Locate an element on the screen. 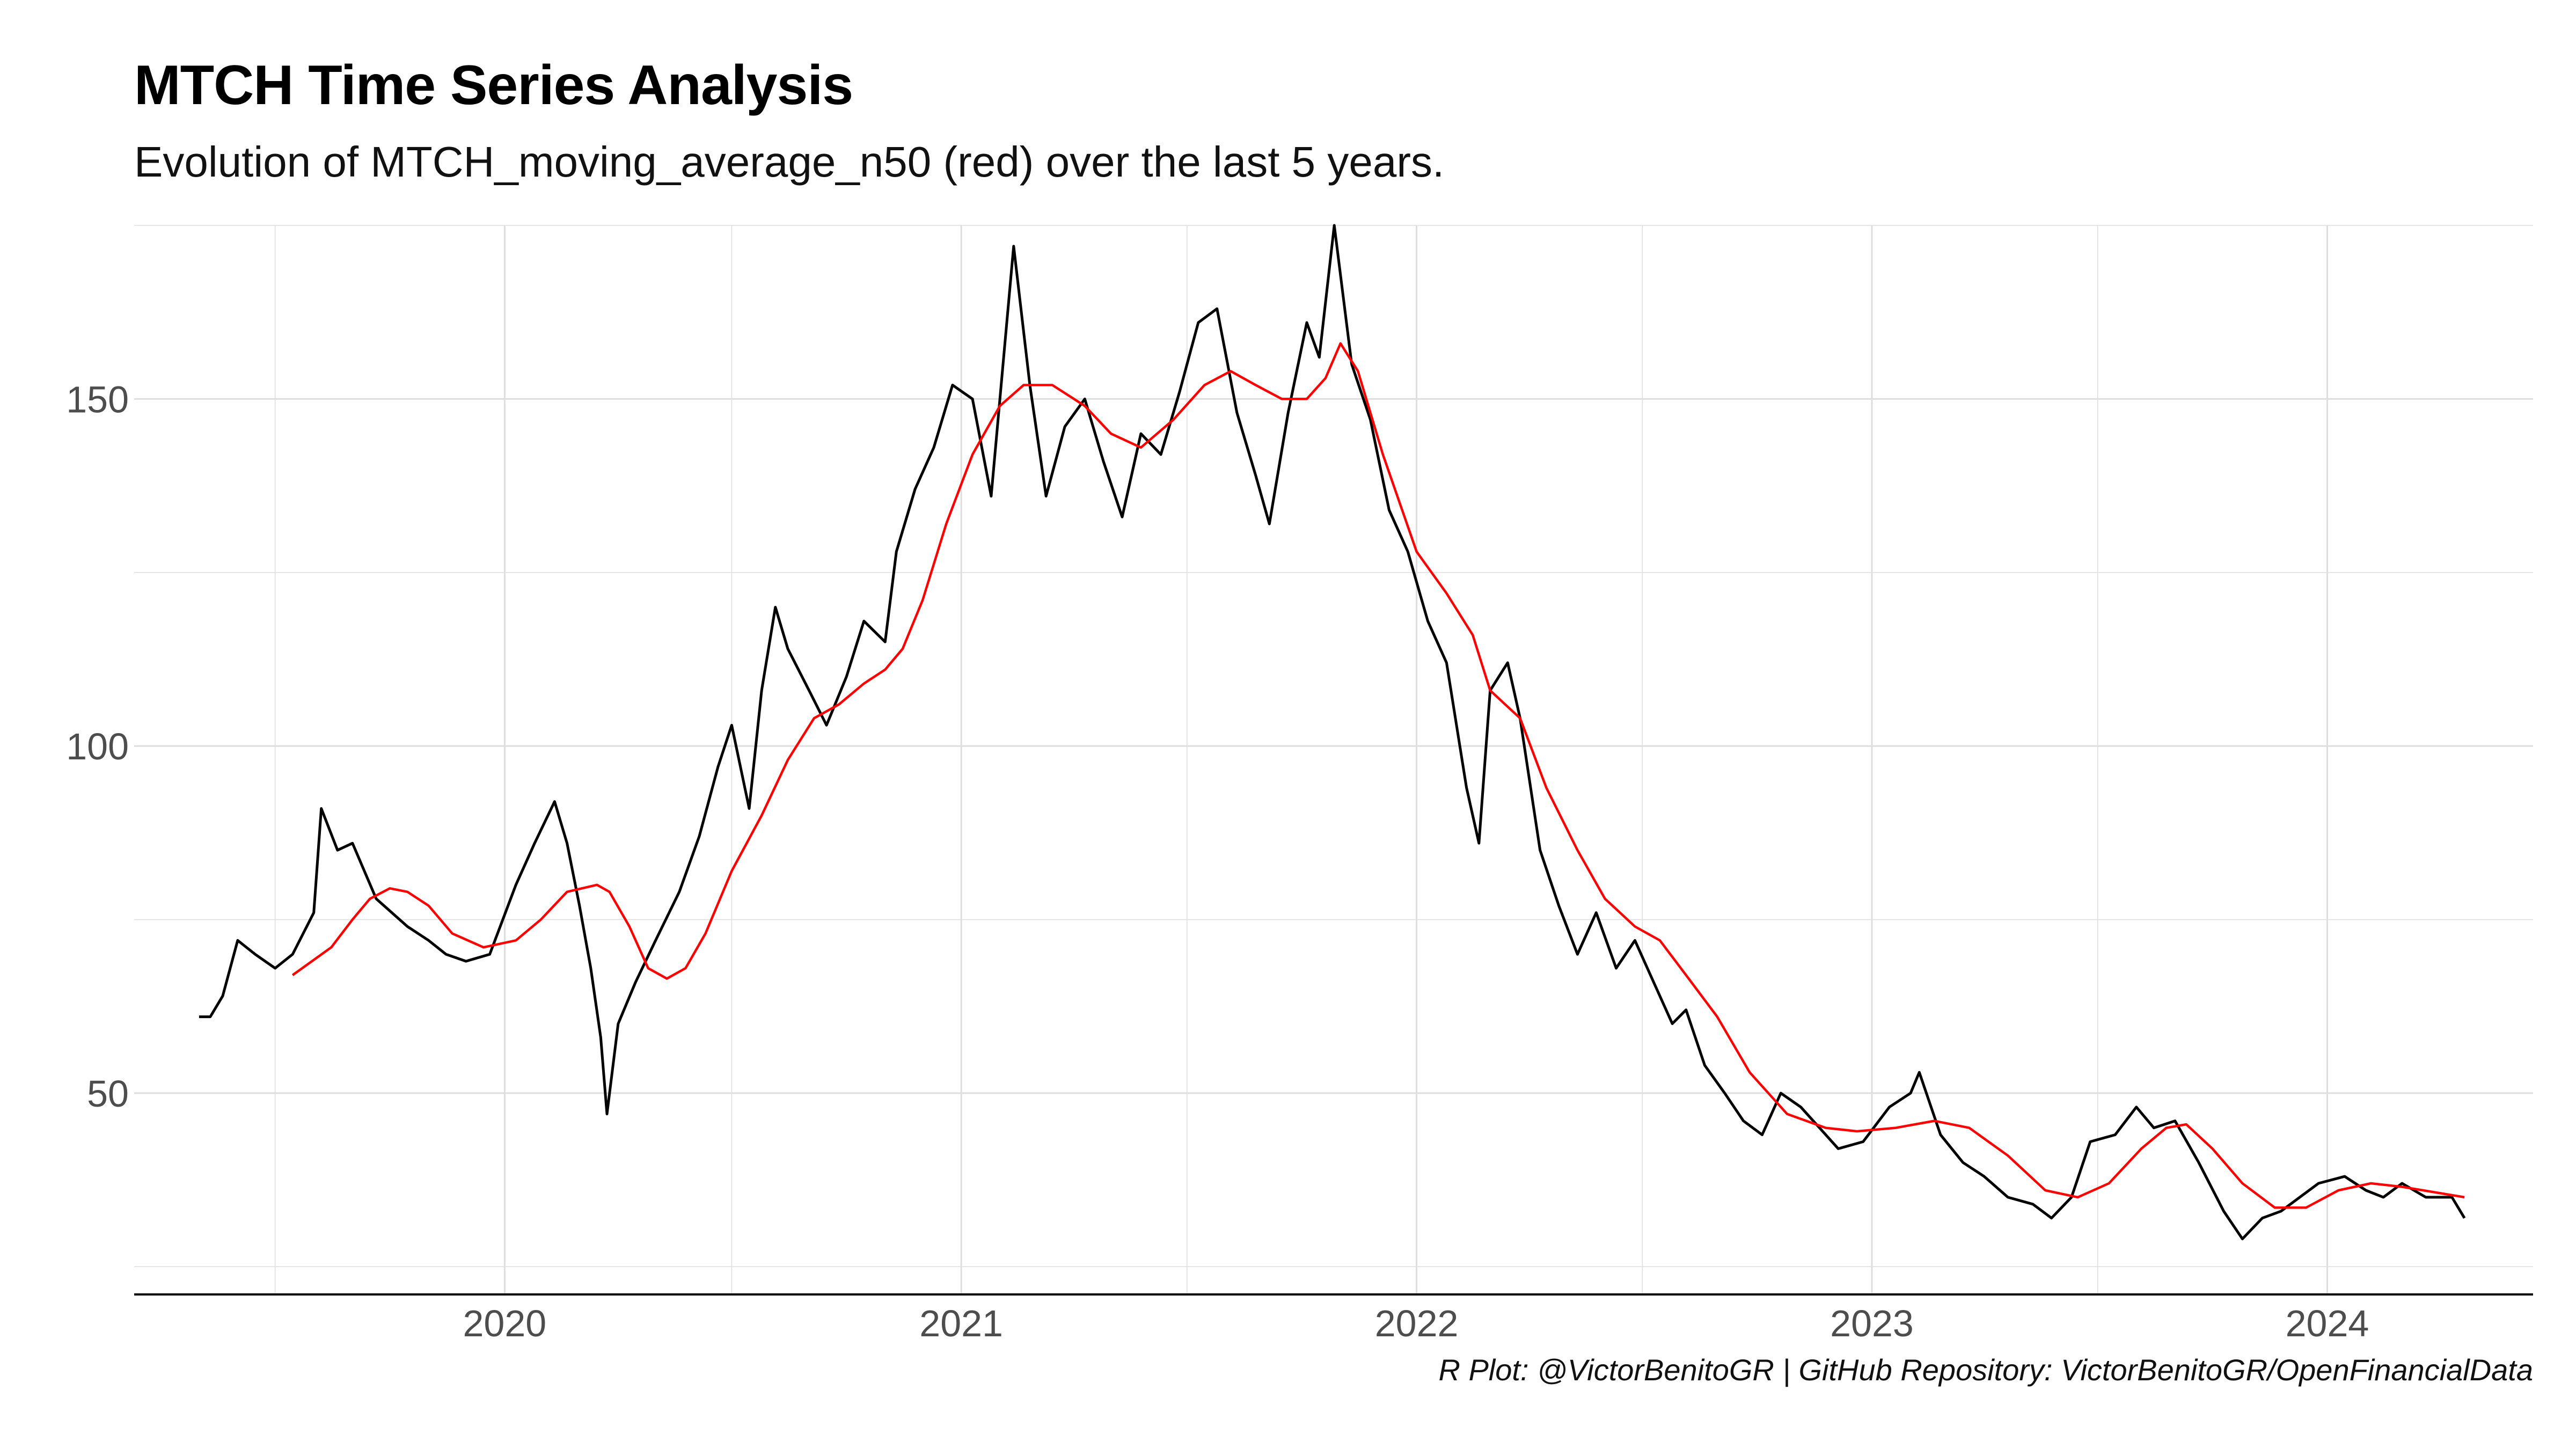  x-tick-label: 2023 is located at coordinates (1872, 1323).